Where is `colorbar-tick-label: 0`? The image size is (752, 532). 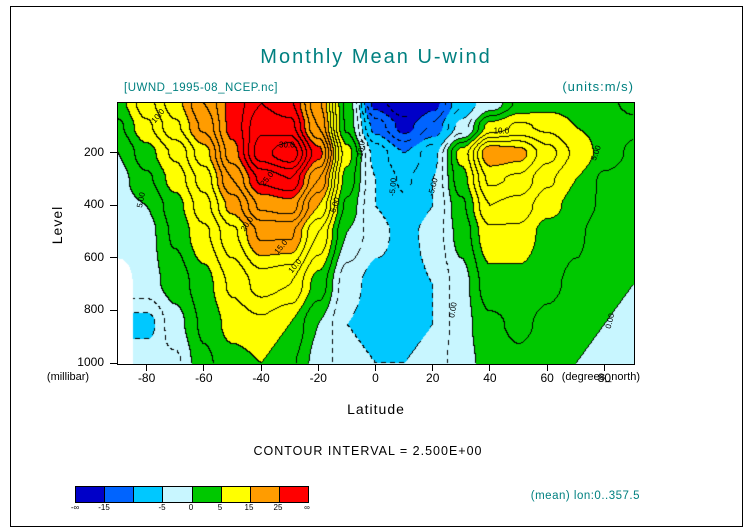
colorbar-tick-label: 0 is located at coordinates (191, 507).